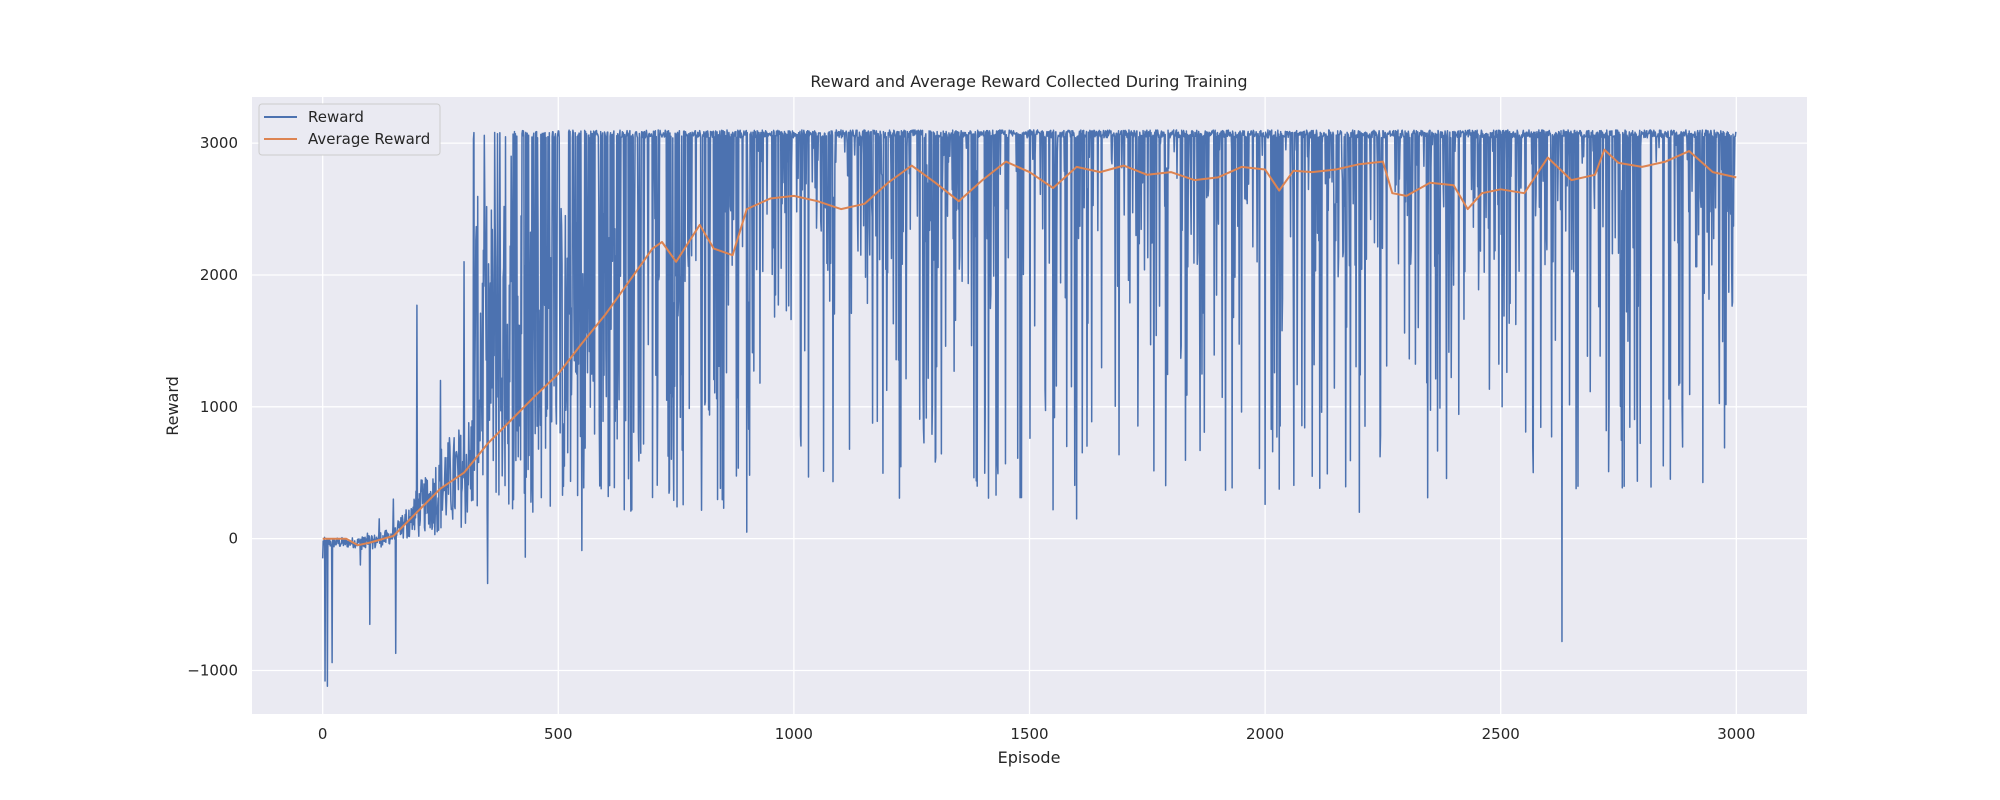  I want to click on legend-frame, so click(349, 129).